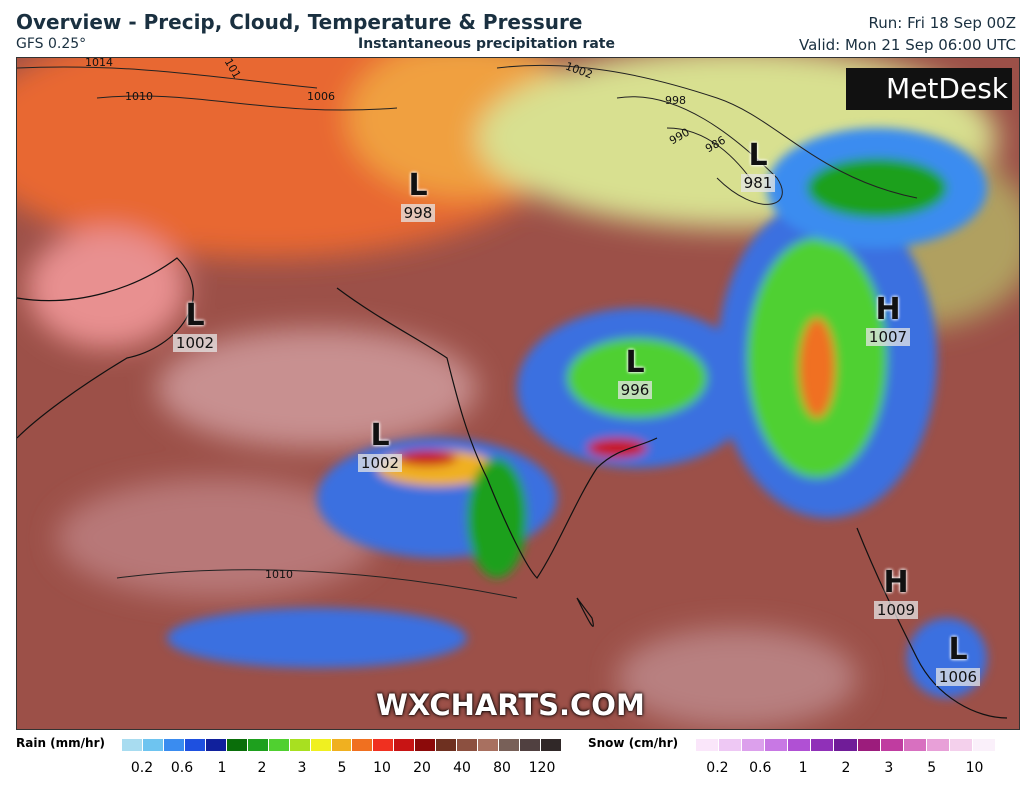  What do you see at coordinates (758, 183) in the screenshot?
I see `system-pressure: 981` at bounding box center [758, 183].